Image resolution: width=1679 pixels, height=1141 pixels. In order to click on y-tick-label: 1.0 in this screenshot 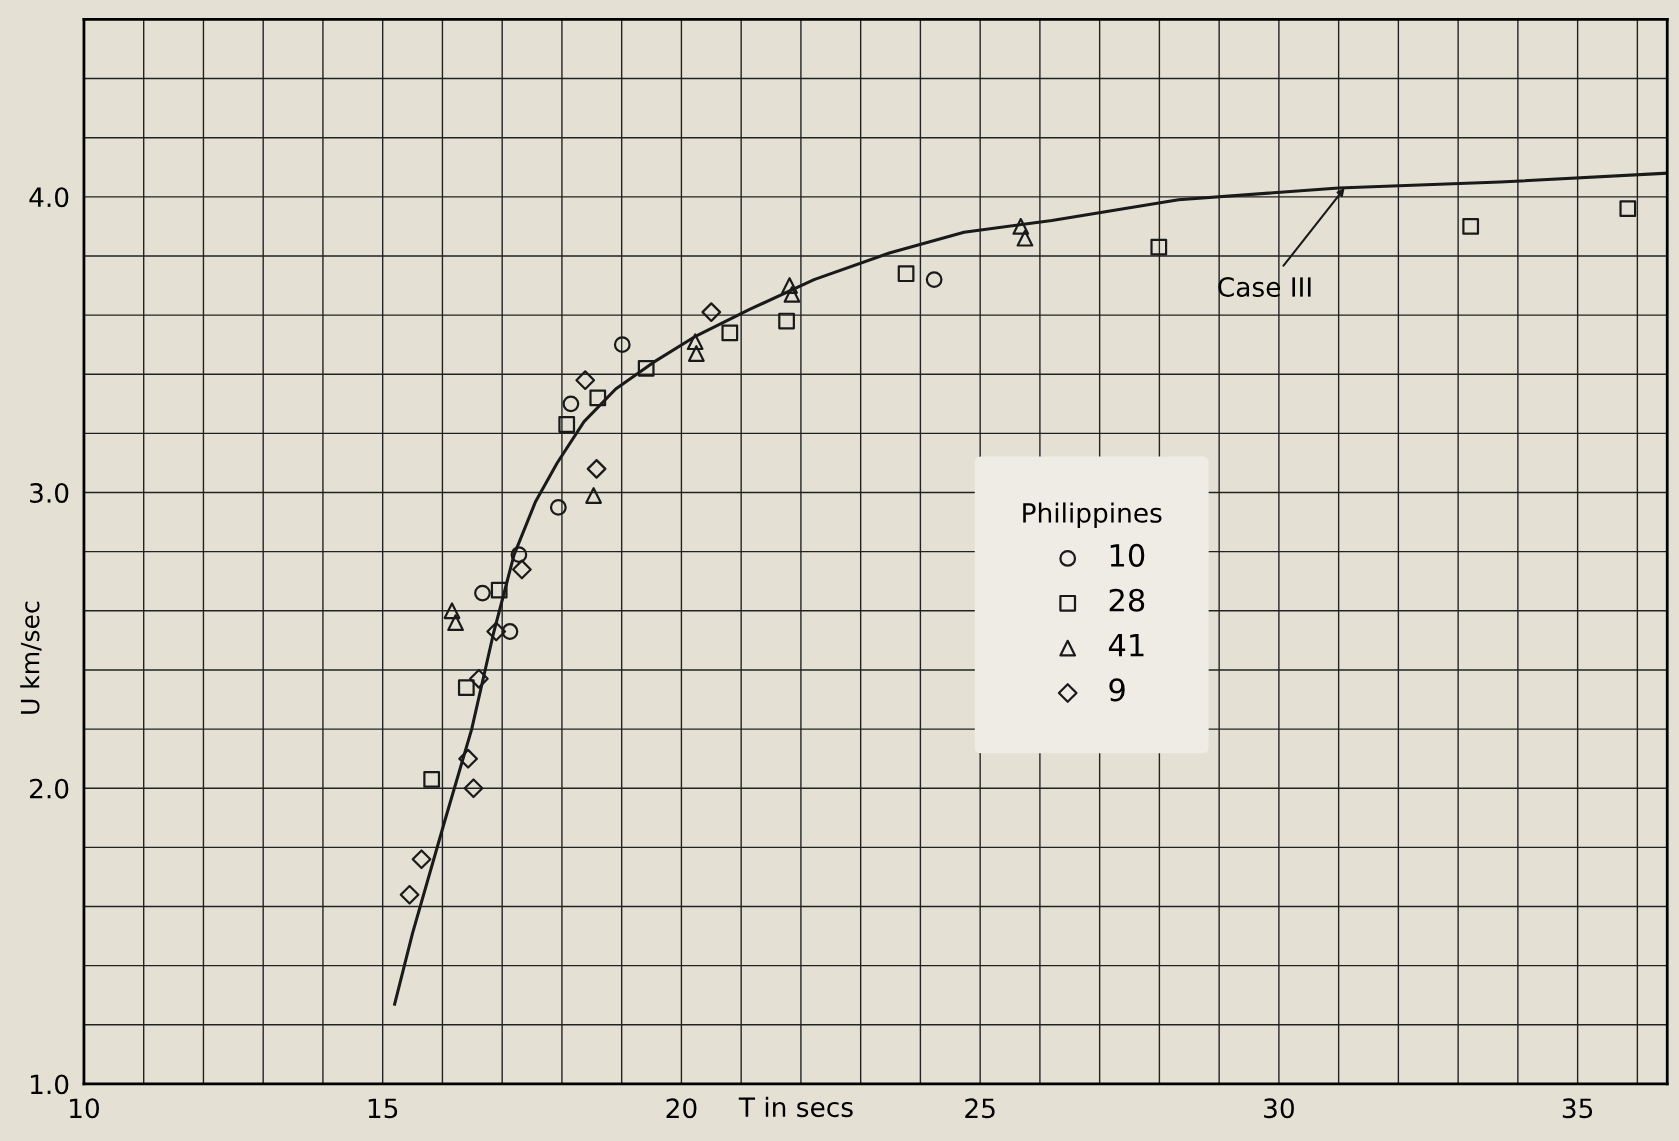, I will do `click(49, 1084)`.